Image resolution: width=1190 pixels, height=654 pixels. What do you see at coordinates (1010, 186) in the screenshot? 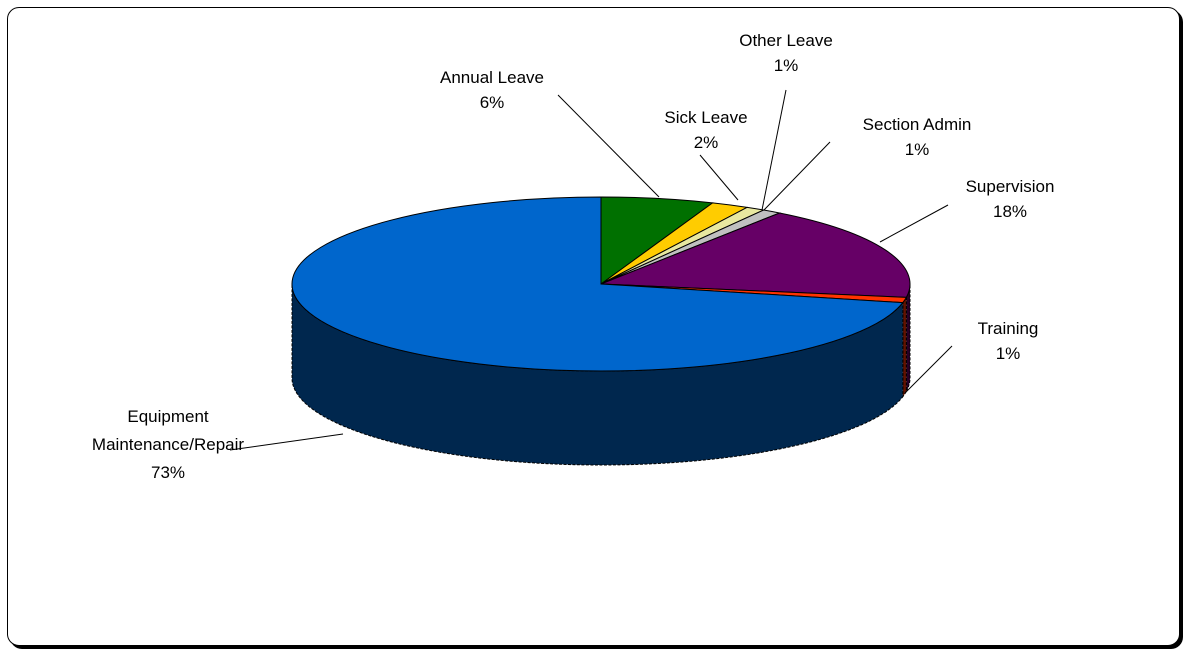
I see `slice-name: Supervision` at bounding box center [1010, 186].